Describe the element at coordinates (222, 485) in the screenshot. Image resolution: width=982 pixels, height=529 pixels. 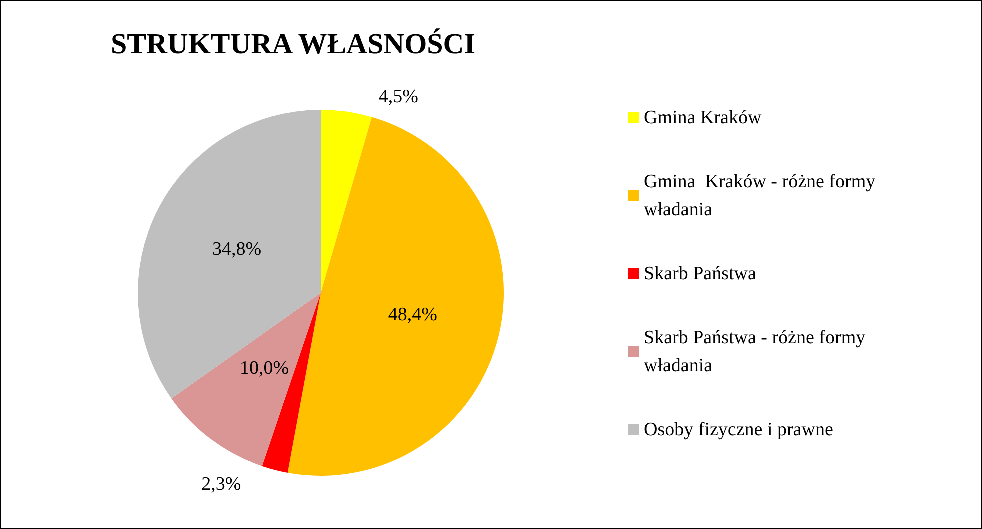
I see `data-label: 2,3%` at that location.